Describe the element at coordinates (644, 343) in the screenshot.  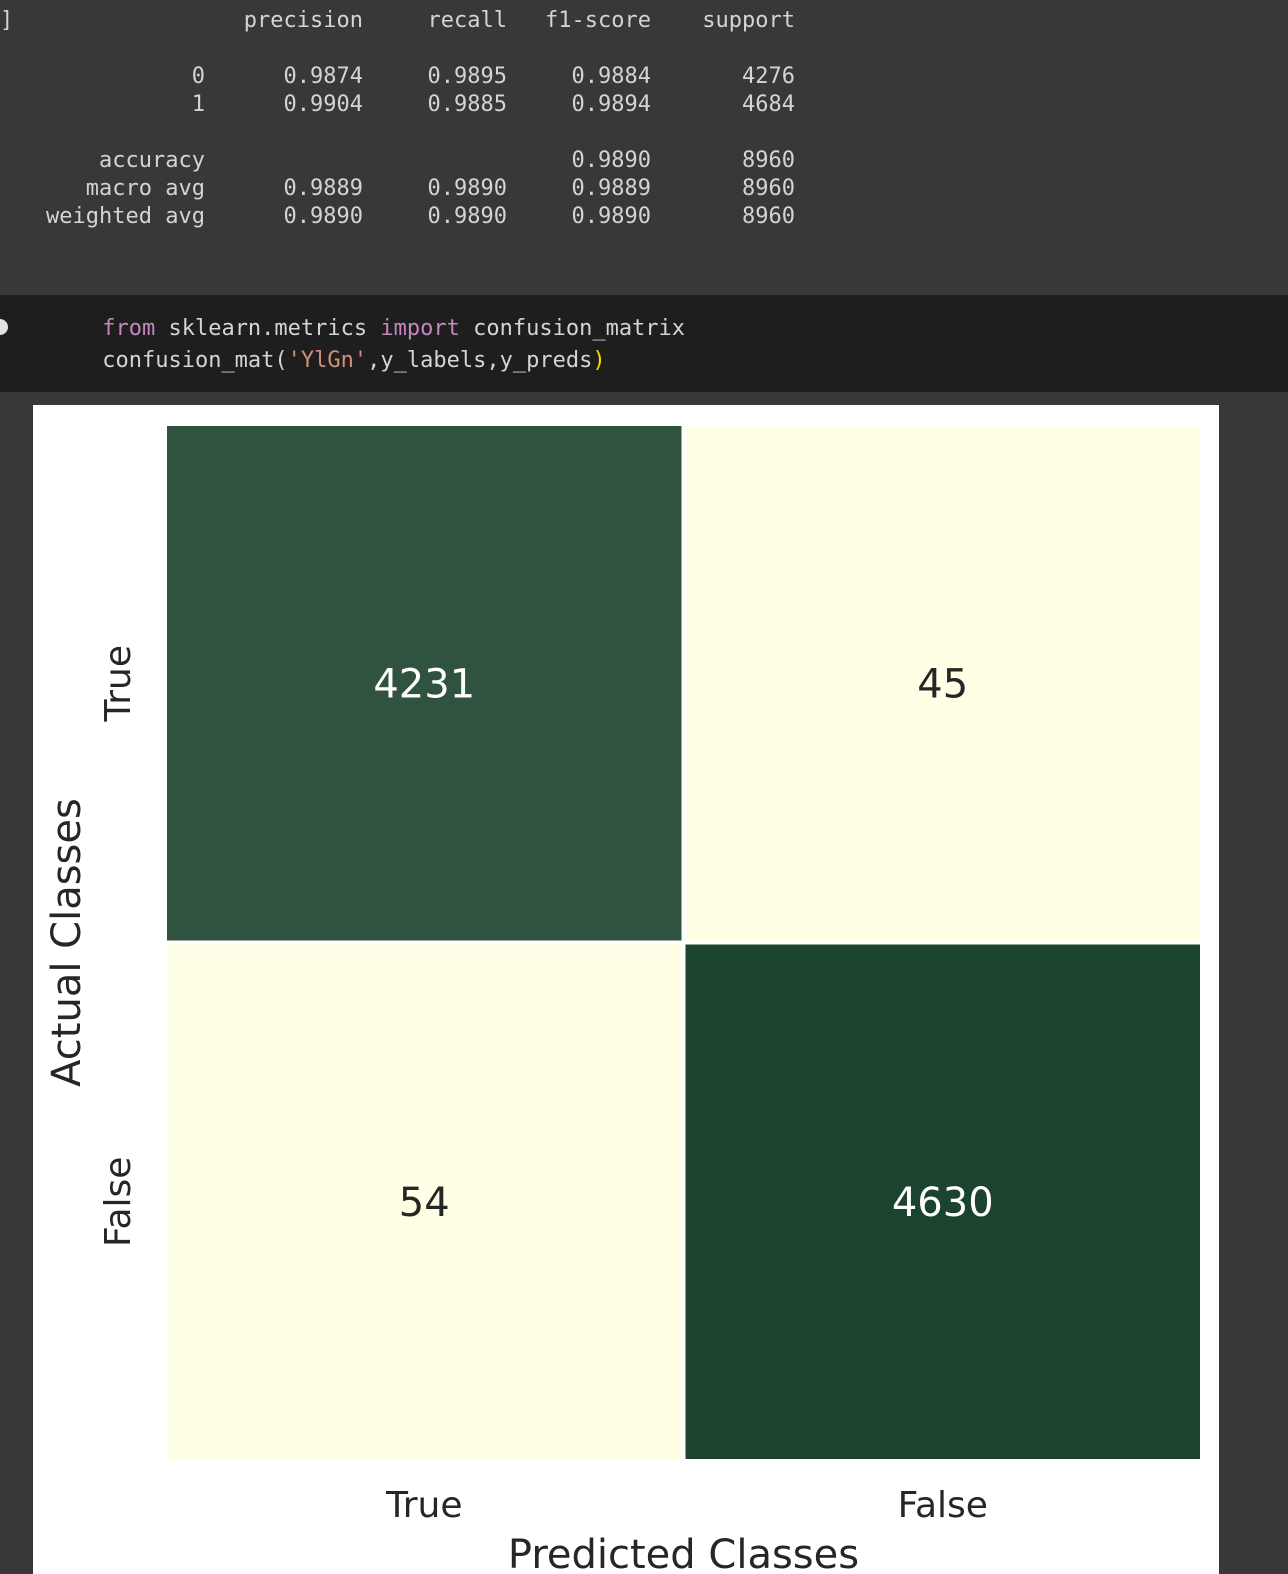
I see `code-cell` at that location.